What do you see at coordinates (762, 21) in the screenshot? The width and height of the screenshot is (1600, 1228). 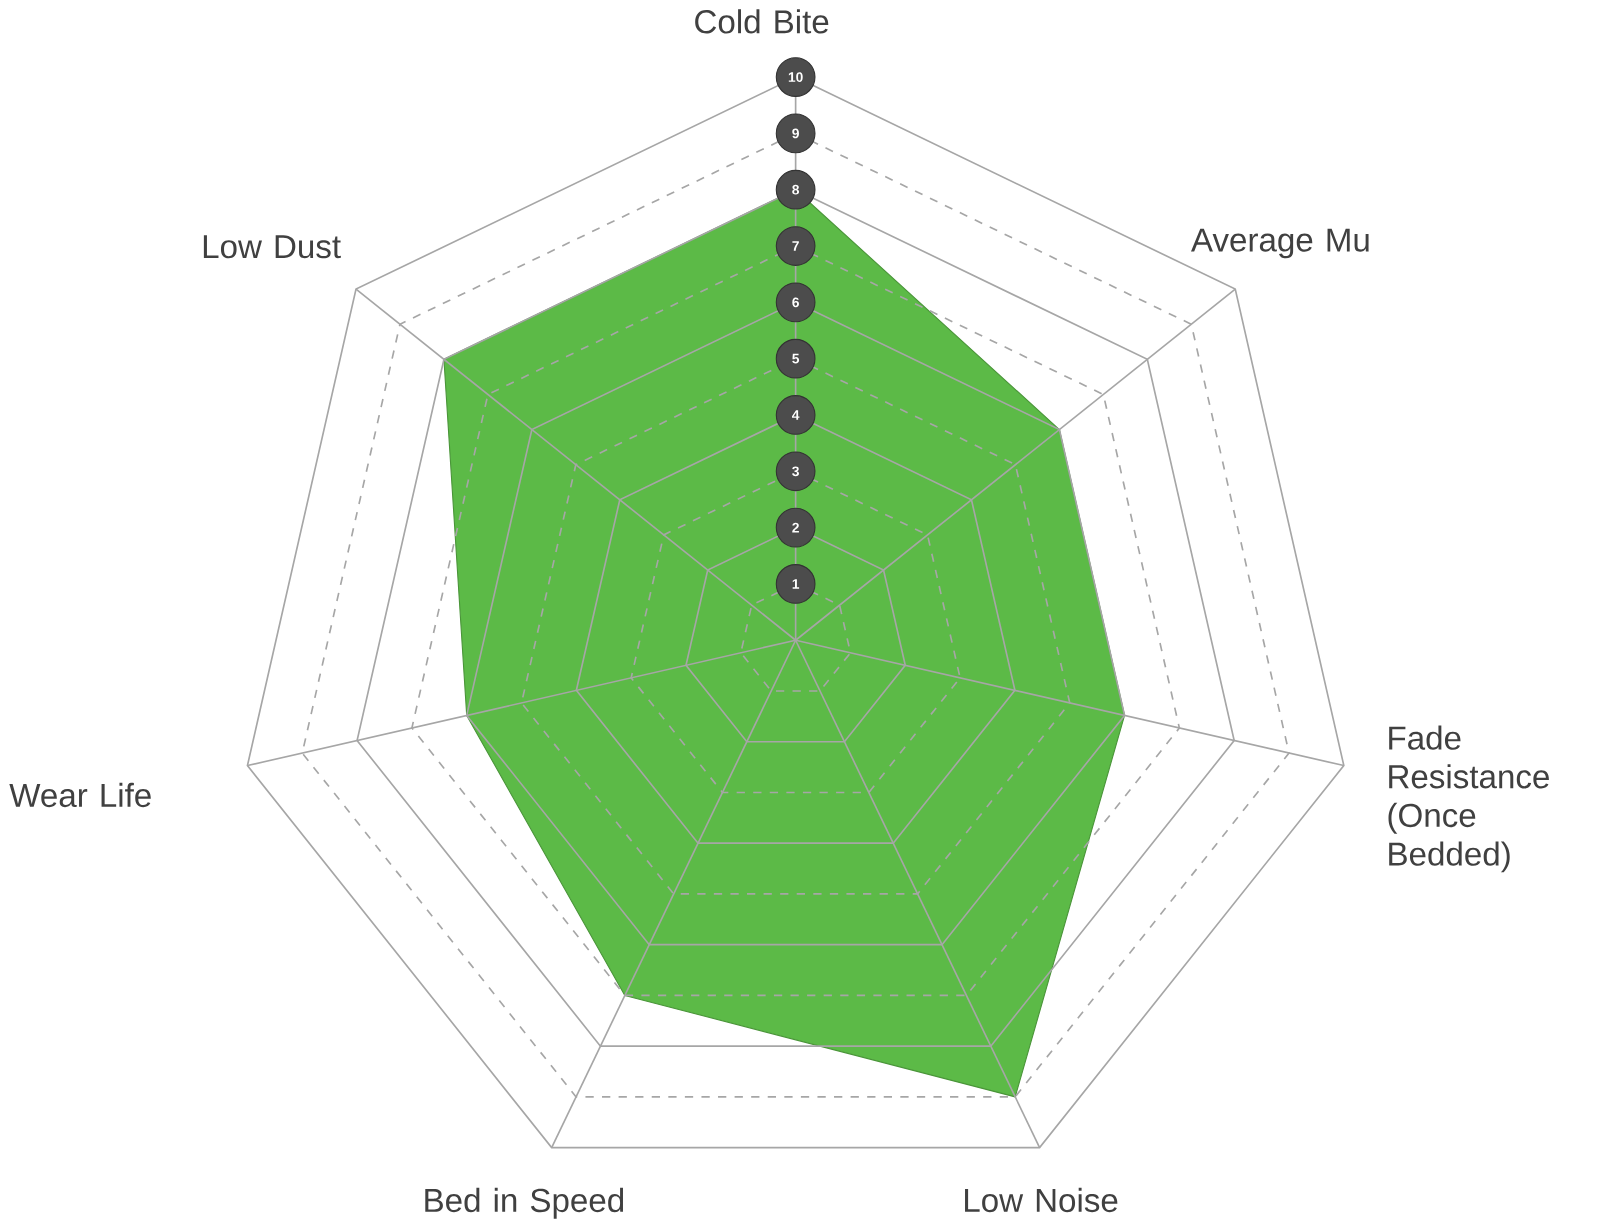 I see `spoke-label: Cold Bite` at bounding box center [762, 21].